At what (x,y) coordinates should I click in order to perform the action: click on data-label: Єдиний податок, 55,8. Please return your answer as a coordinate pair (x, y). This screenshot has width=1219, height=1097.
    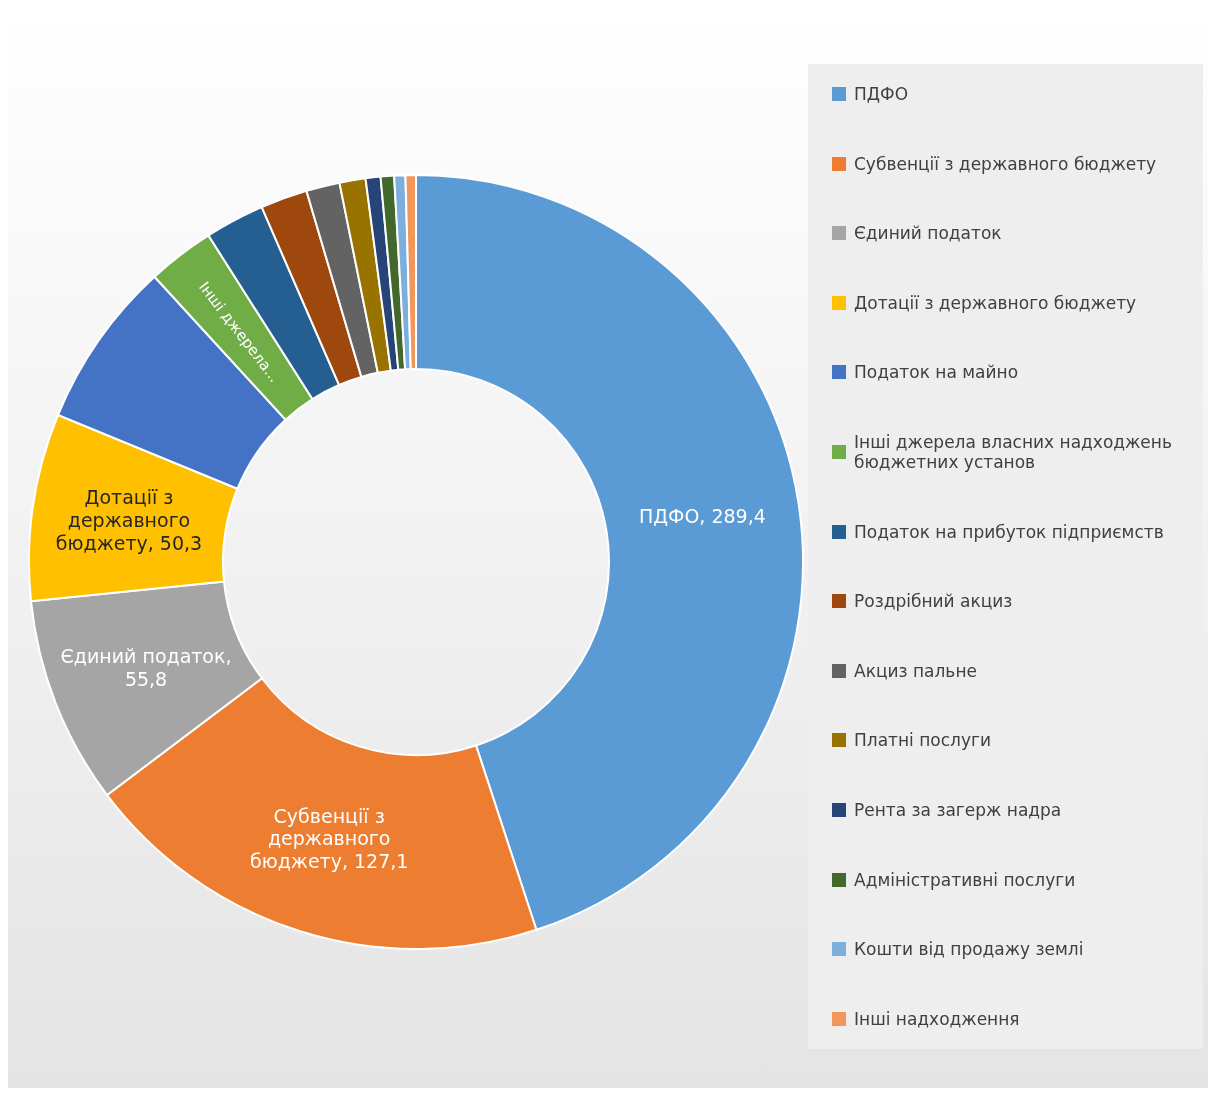
    Looking at the image, I should click on (146, 667).